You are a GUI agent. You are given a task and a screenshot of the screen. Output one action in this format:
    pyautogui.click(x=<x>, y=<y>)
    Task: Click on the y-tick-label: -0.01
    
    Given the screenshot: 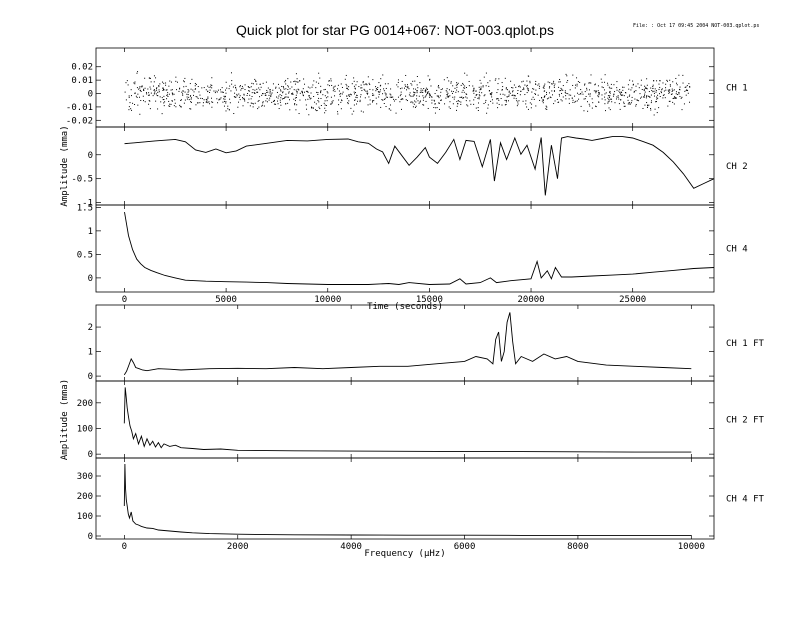 What is the action you would take?
    pyautogui.click(x=79, y=108)
    